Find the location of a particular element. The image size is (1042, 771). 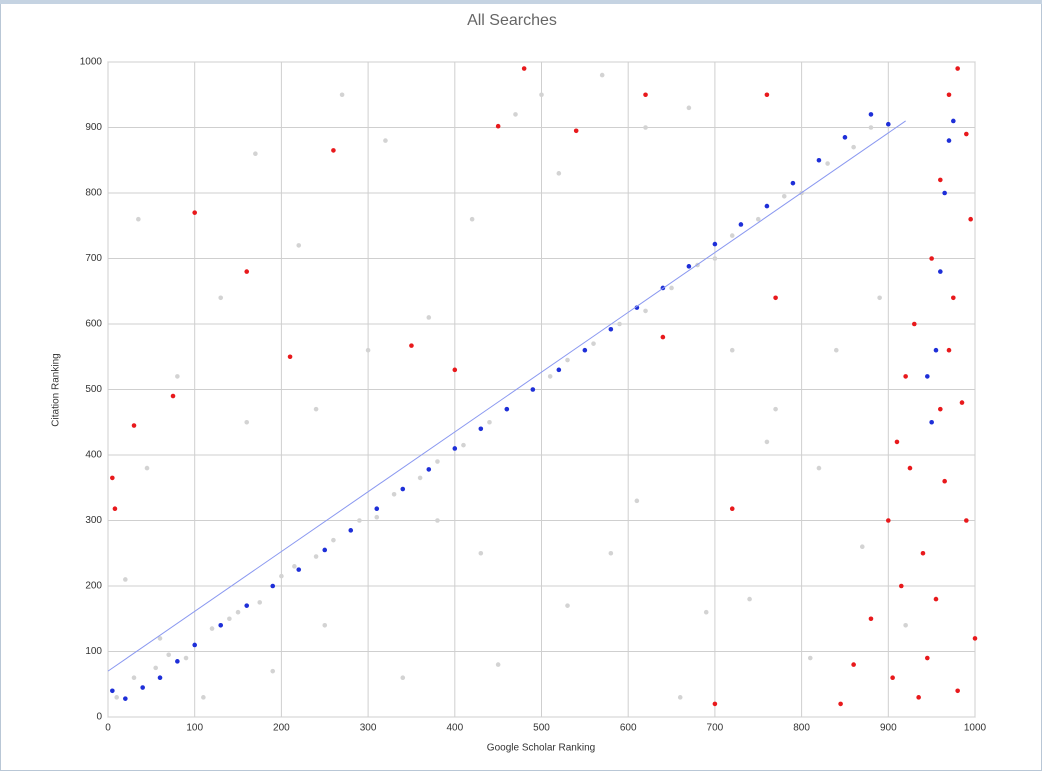

top-bar is located at coordinates (521, 2).